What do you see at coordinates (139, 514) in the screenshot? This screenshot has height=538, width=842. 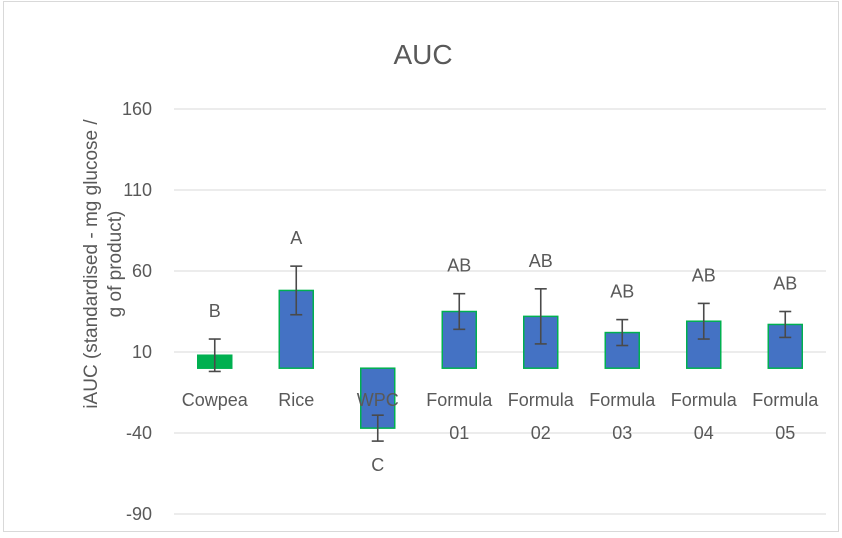 I see `y-tick-label: -90` at bounding box center [139, 514].